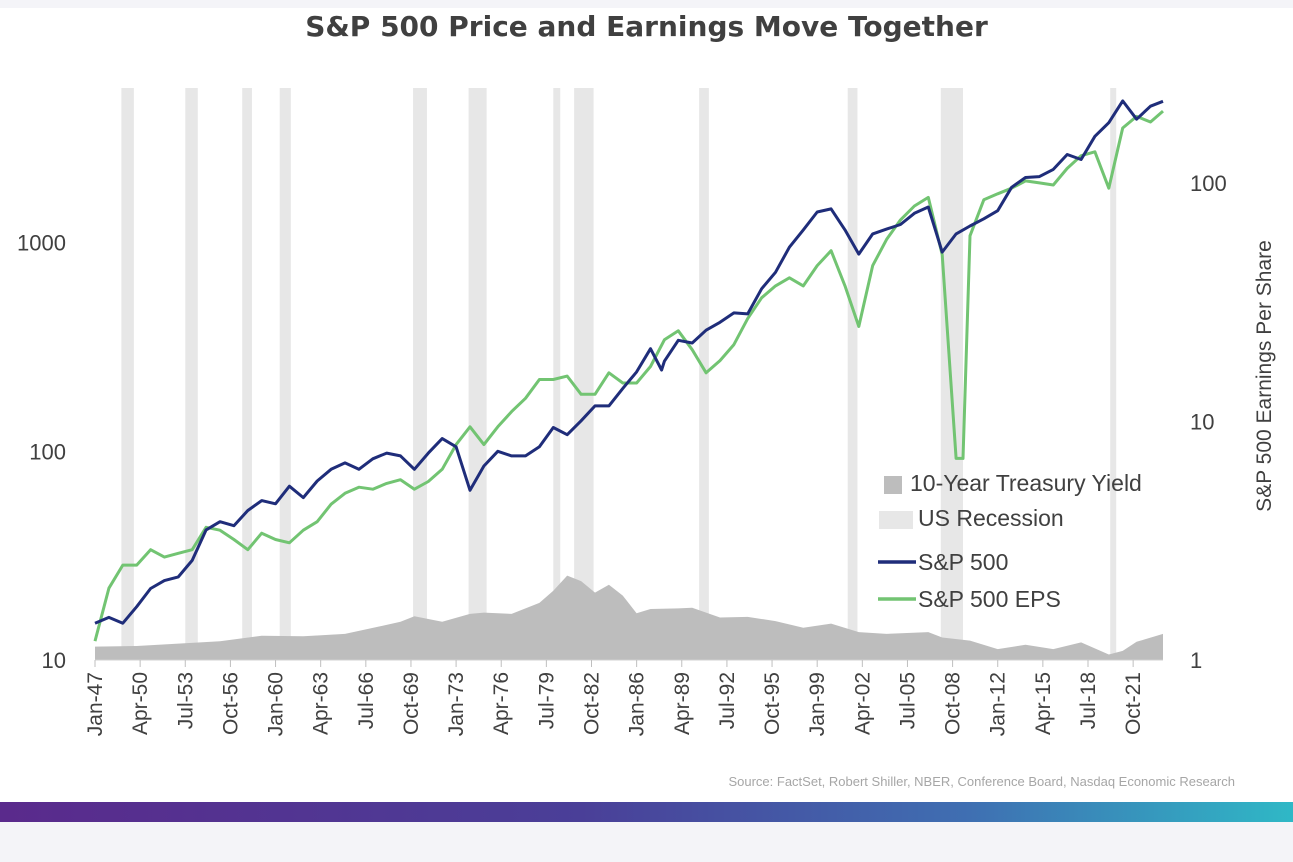 This screenshot has height=862, width=1293. I want to click on x-tick-label: Oct-82, so click(592, 703).